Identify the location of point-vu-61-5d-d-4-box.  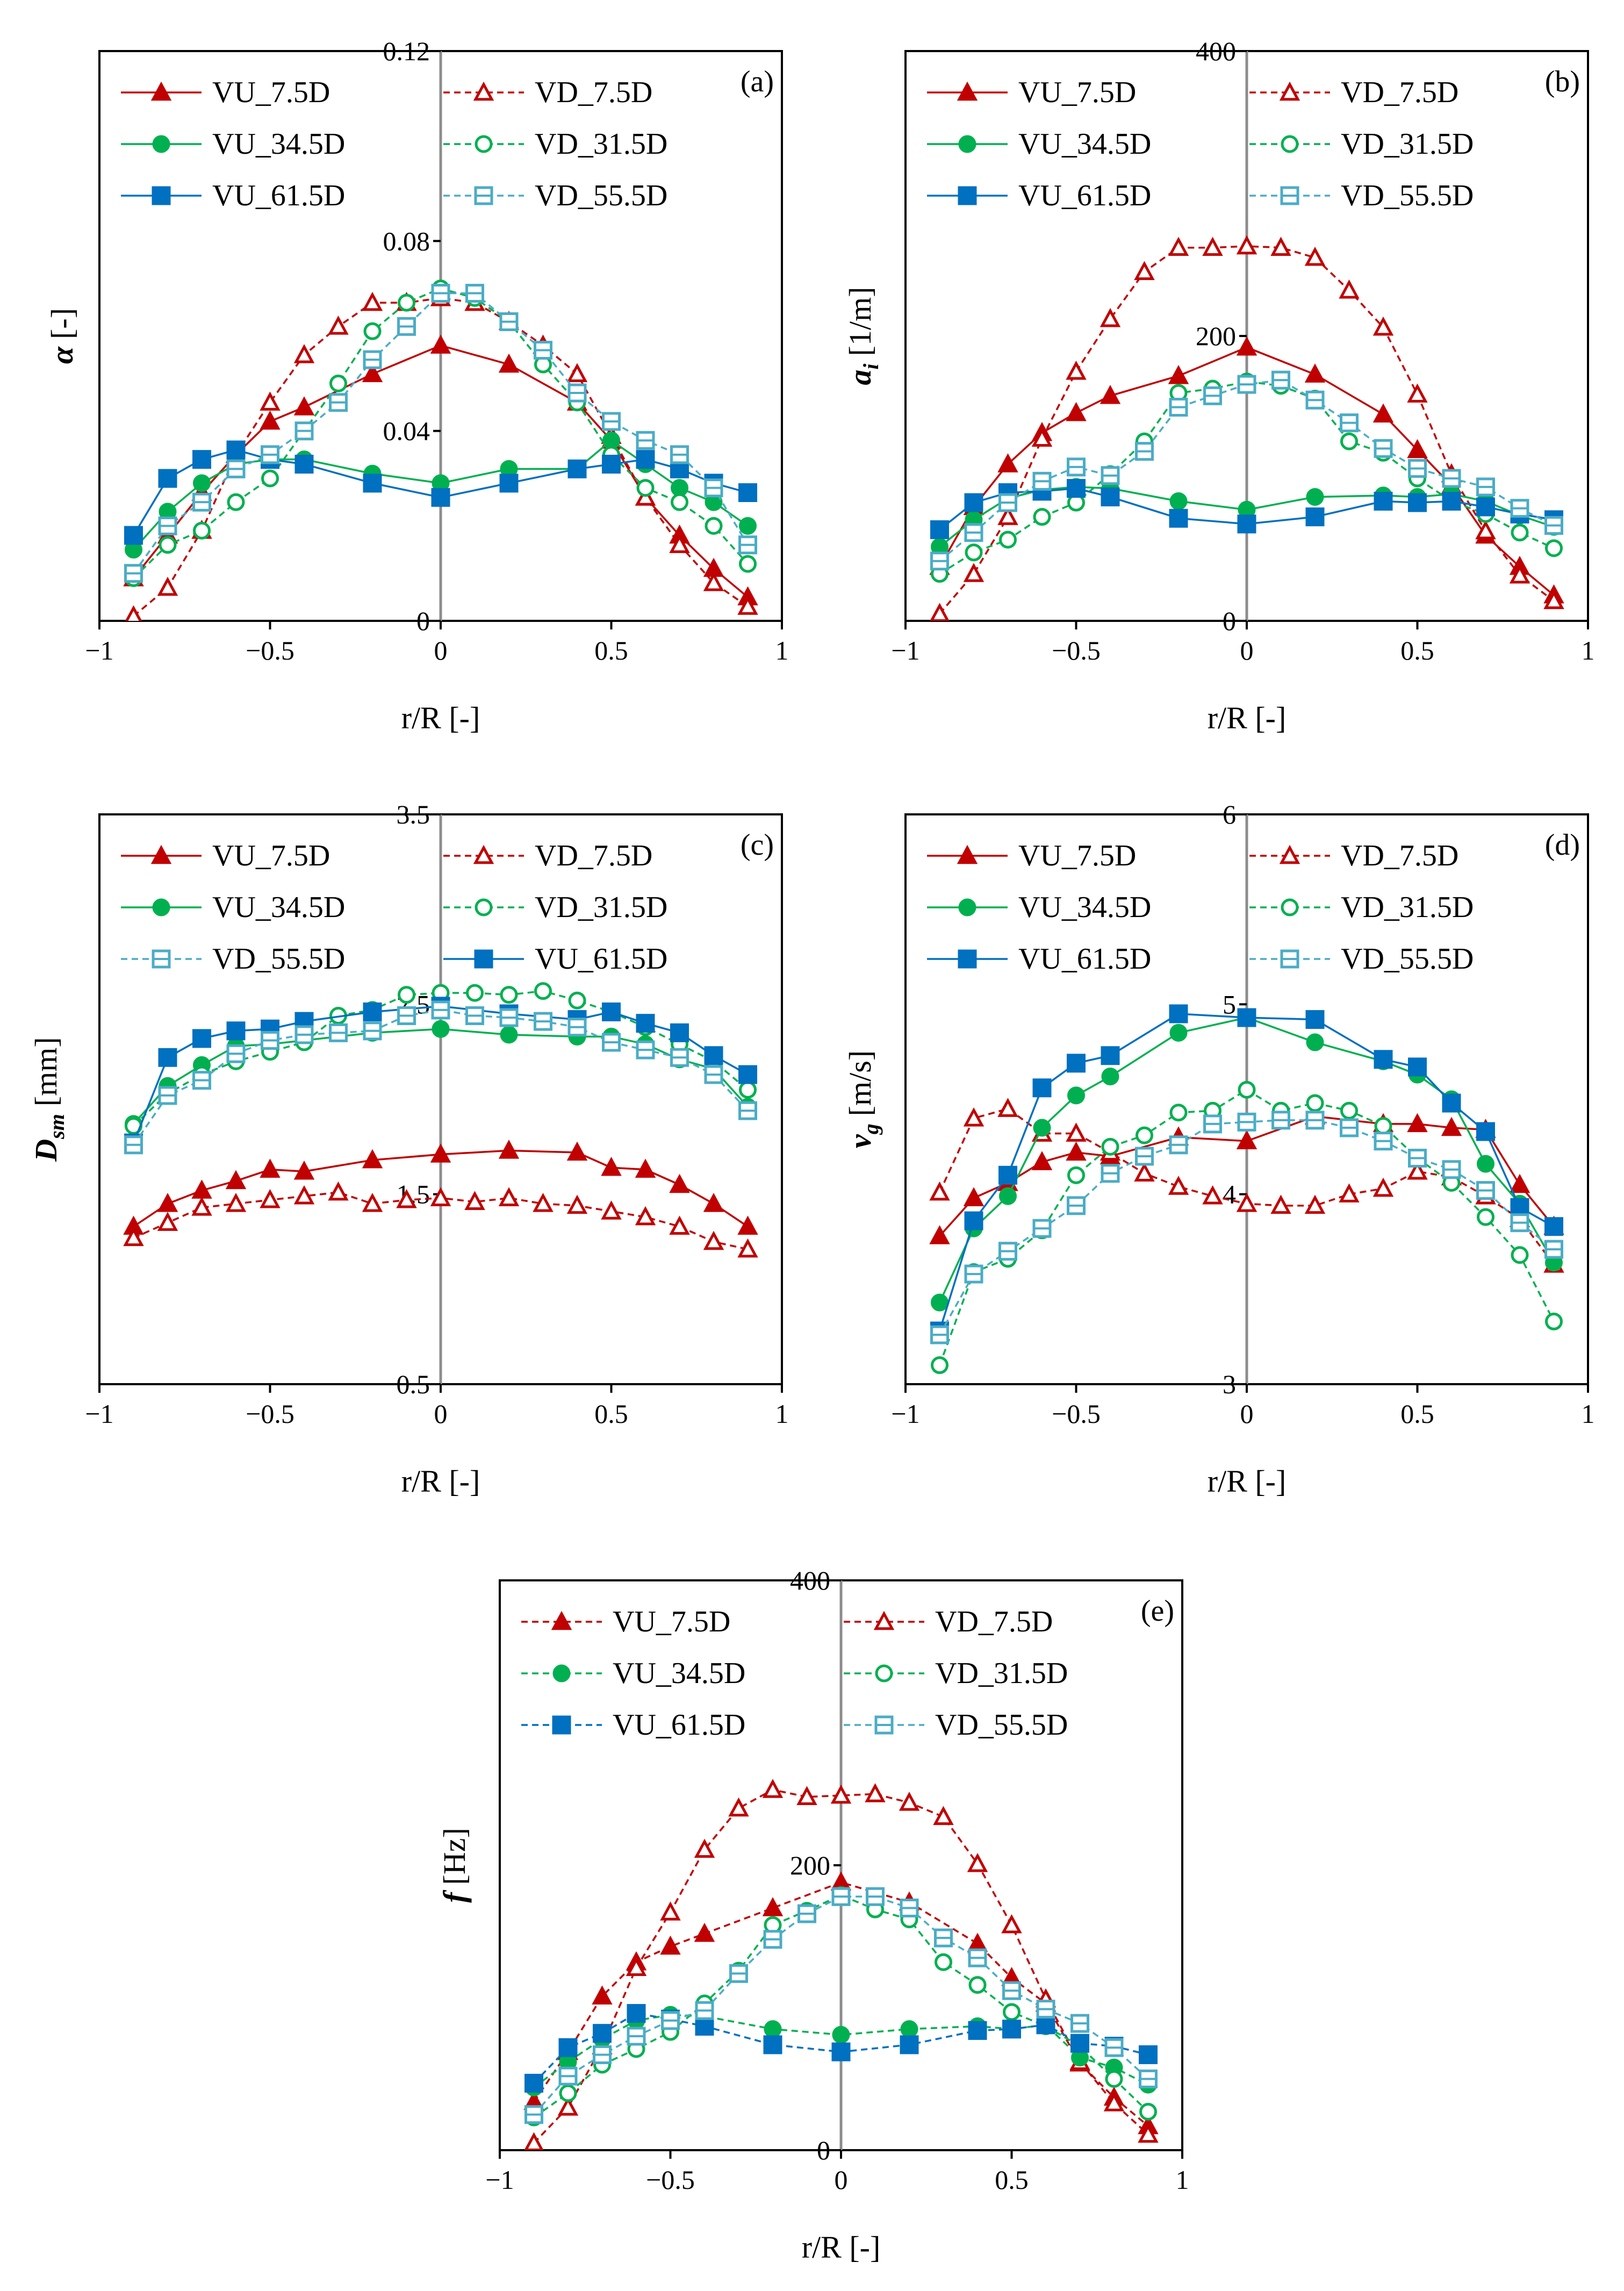
(1076, 1063).